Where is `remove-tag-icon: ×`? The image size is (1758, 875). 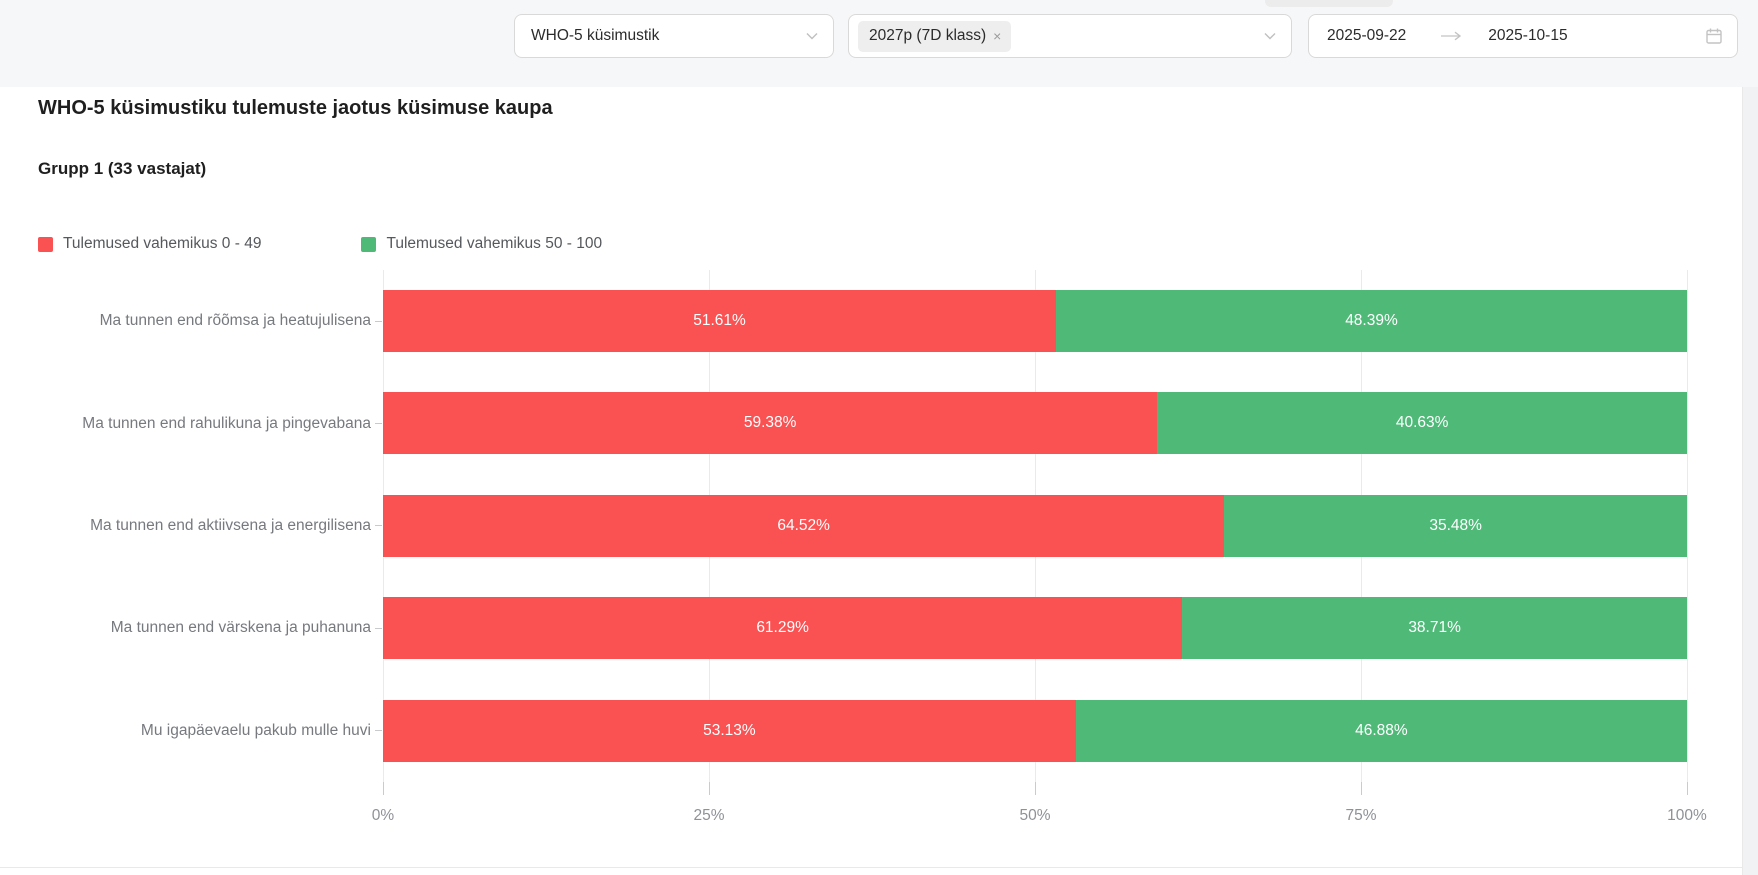
remove-tag-icon: × is located at coordinates (997, 36).